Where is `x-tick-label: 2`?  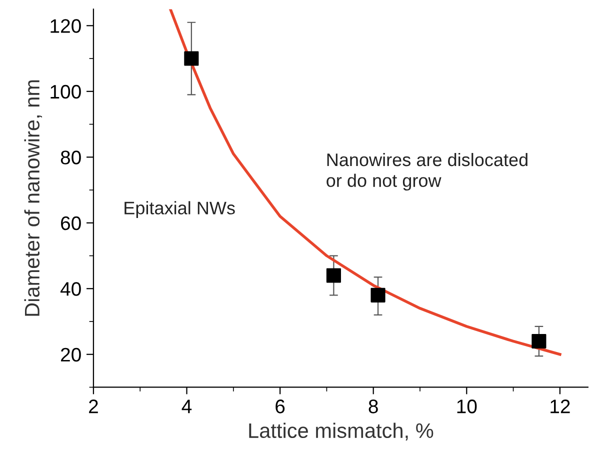 x-tick-label: 2 is located at coordinates (93, 407).